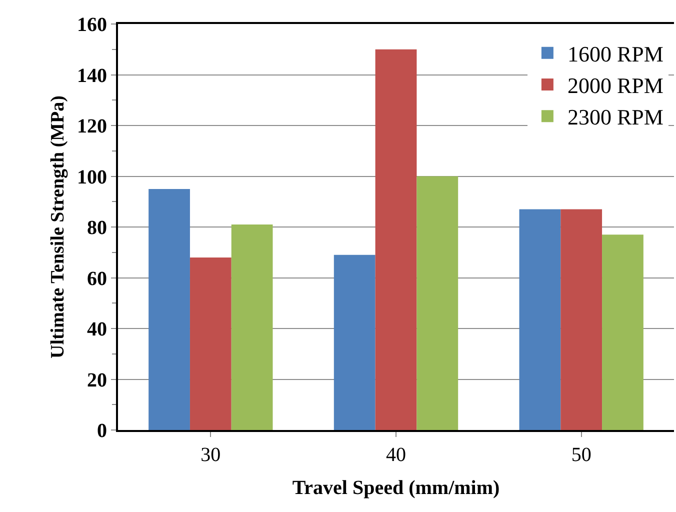 The image size is (676, 512). Describe the element at coordinates (92, 127) in the screenshot. I see `y-tick-label: 120` at that location.